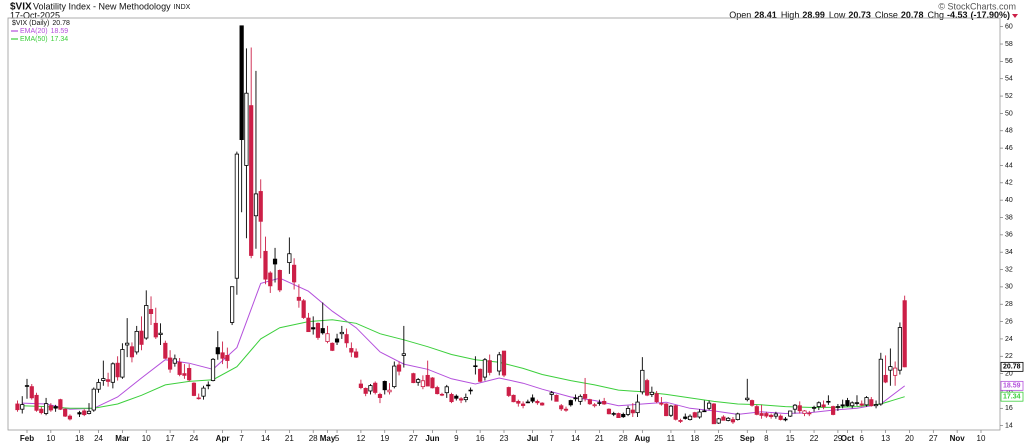 The image size is (1024, 446). What do you see at coordinates (44, 31) in the screenshot?
I see `legend-entry: EMA(20) 18.59` at bounding box center [44, 31].